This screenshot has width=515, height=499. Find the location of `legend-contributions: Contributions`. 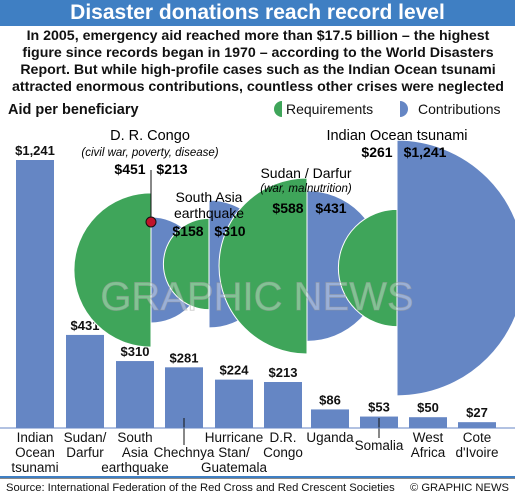

legend-contributions: Contributions is located at coordinates (450, 109).